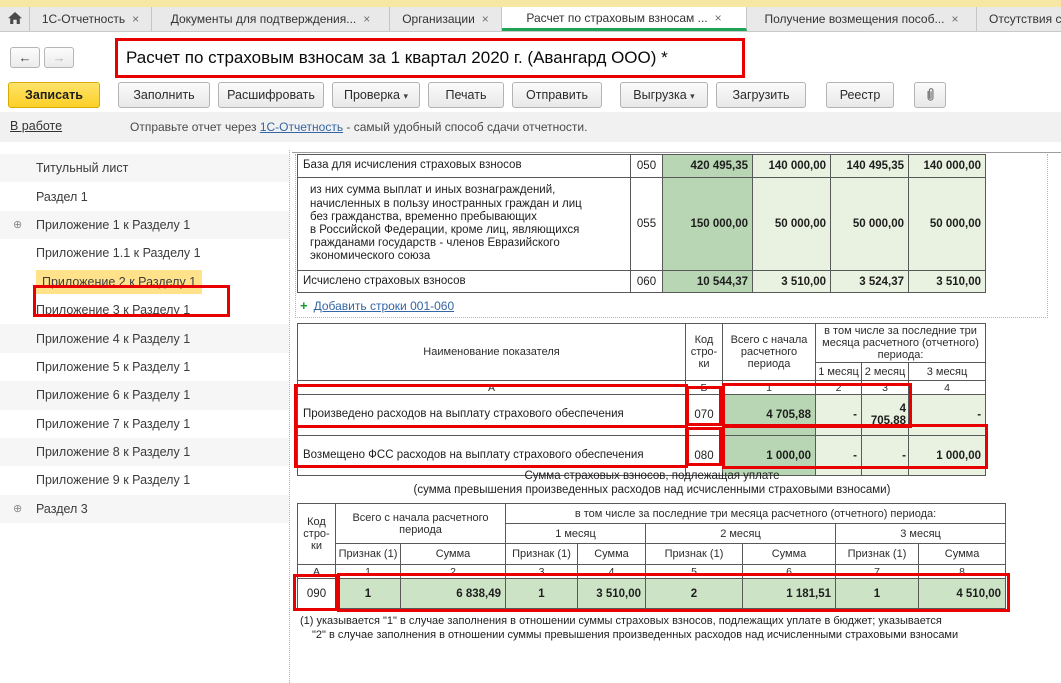  I want to click on row-060-m3: 3 510,00, so click(947, 281).